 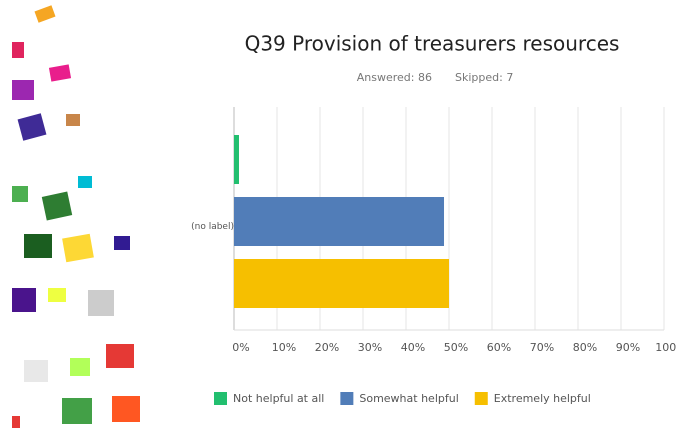 What do you see at coordinates (408, 398) in the screenshot?
I see `legend-label: Somewhat helpful` at bounding box center [408, 398].